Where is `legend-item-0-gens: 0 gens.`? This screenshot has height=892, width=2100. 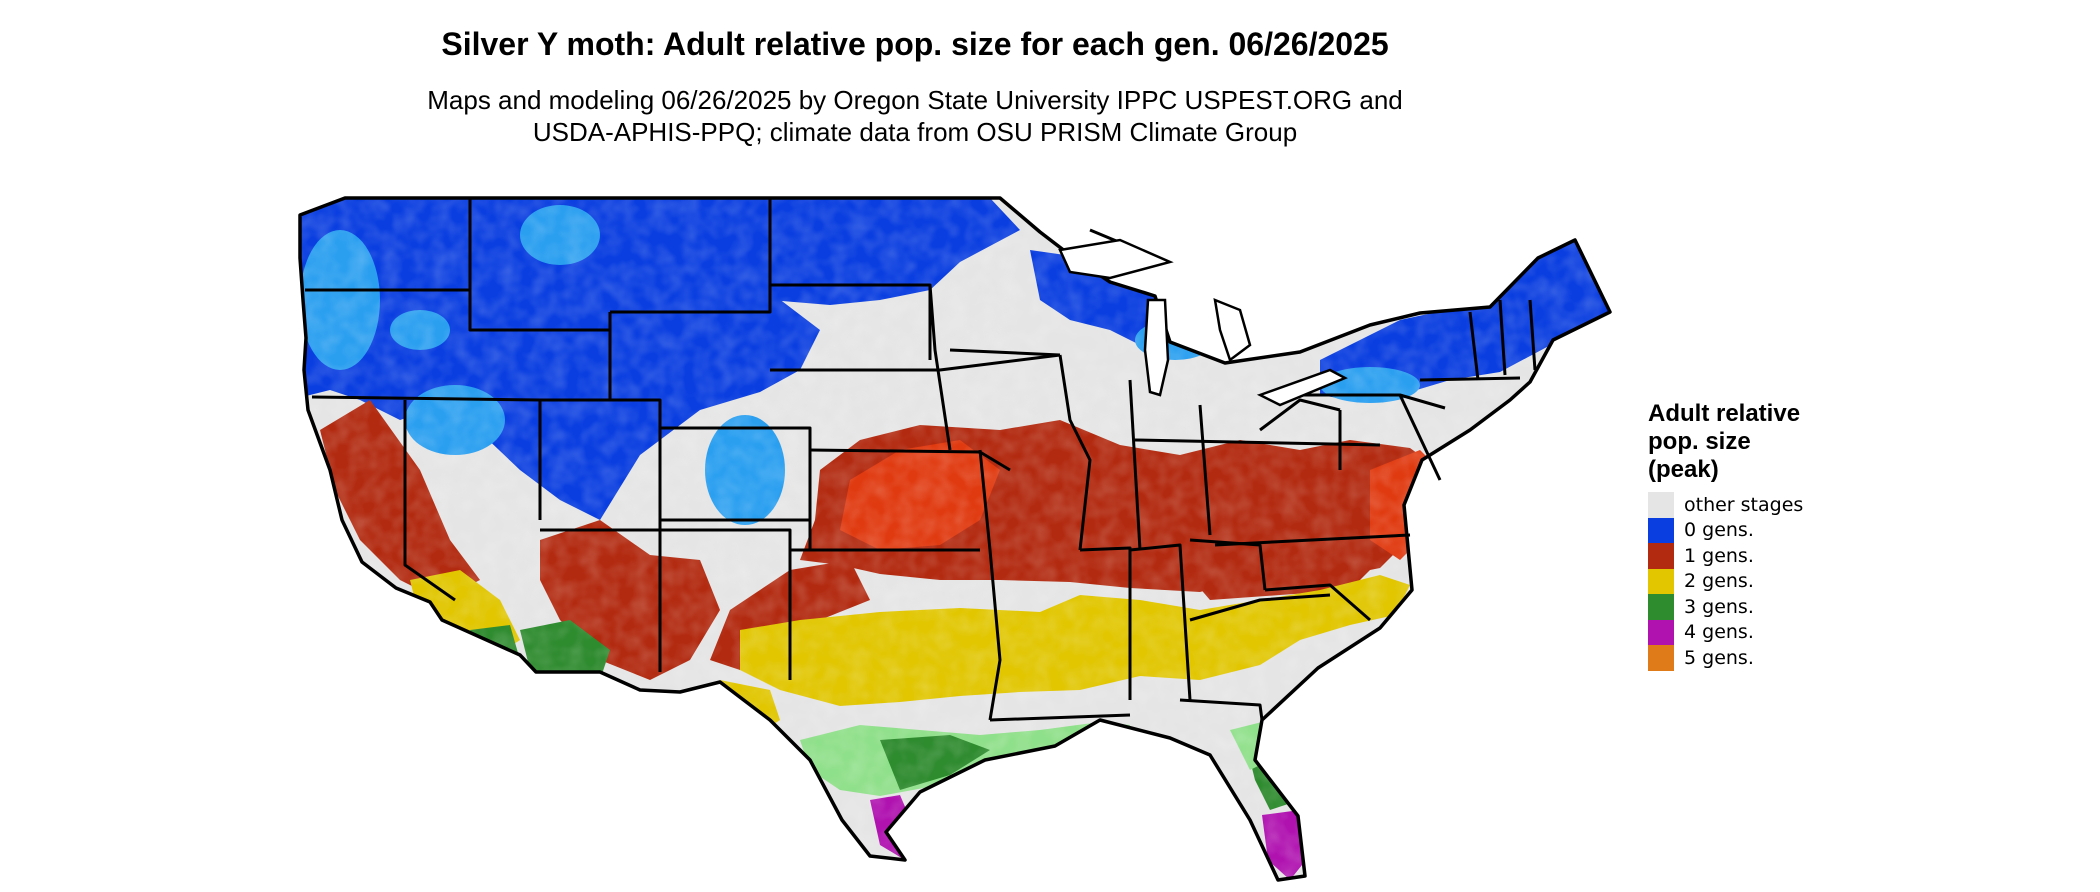 legend-item-0-gens: 0 gens. is located at coordinates (1778, 530).